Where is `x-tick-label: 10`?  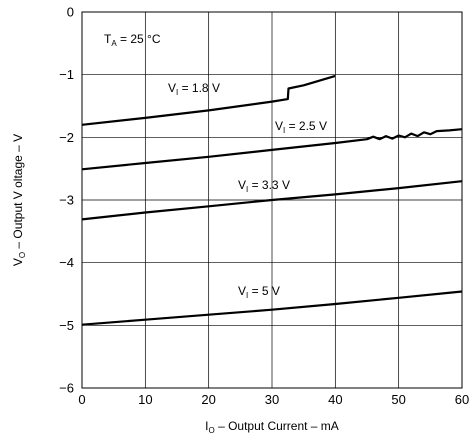
x-tick-label: 10 is located at coordinates (145, 399).